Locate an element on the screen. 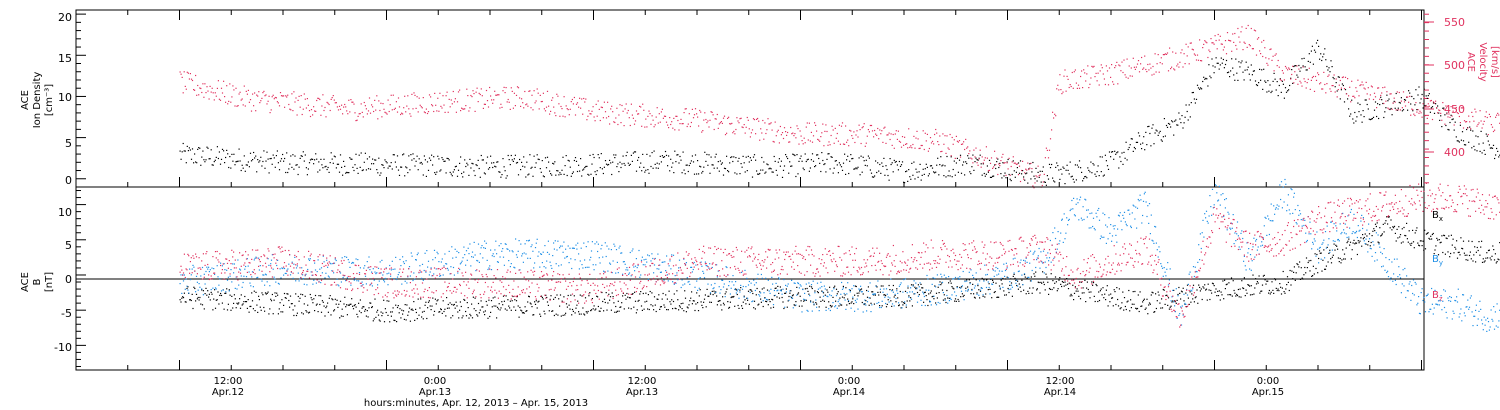 The height and width of the screenshot is (410, 1500). magnetic-minor-ticks-left is located at coordinates (81, 278).